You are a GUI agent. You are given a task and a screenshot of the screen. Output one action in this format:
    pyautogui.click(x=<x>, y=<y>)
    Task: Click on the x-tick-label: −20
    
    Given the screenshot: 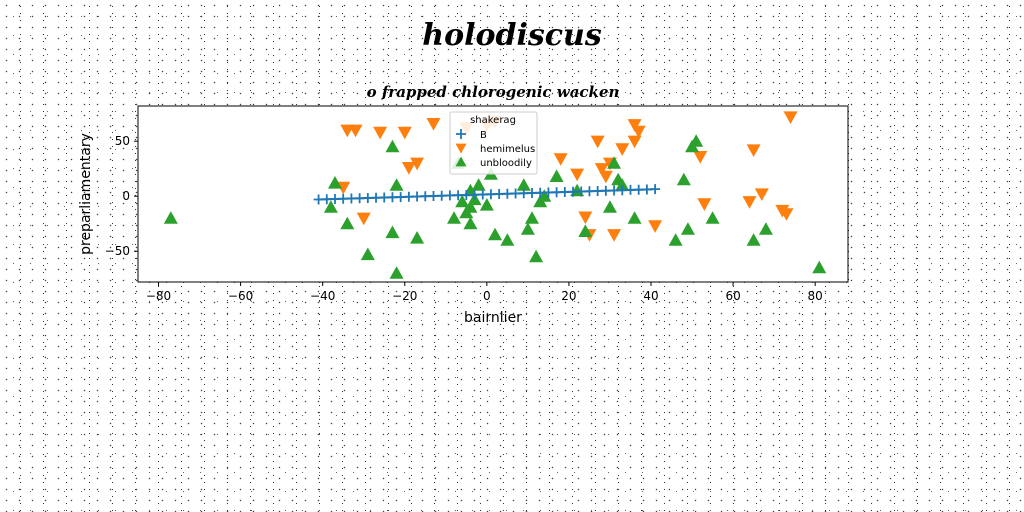 What is the action you would take?
    pyautogui.click(x=404, y=296)
    